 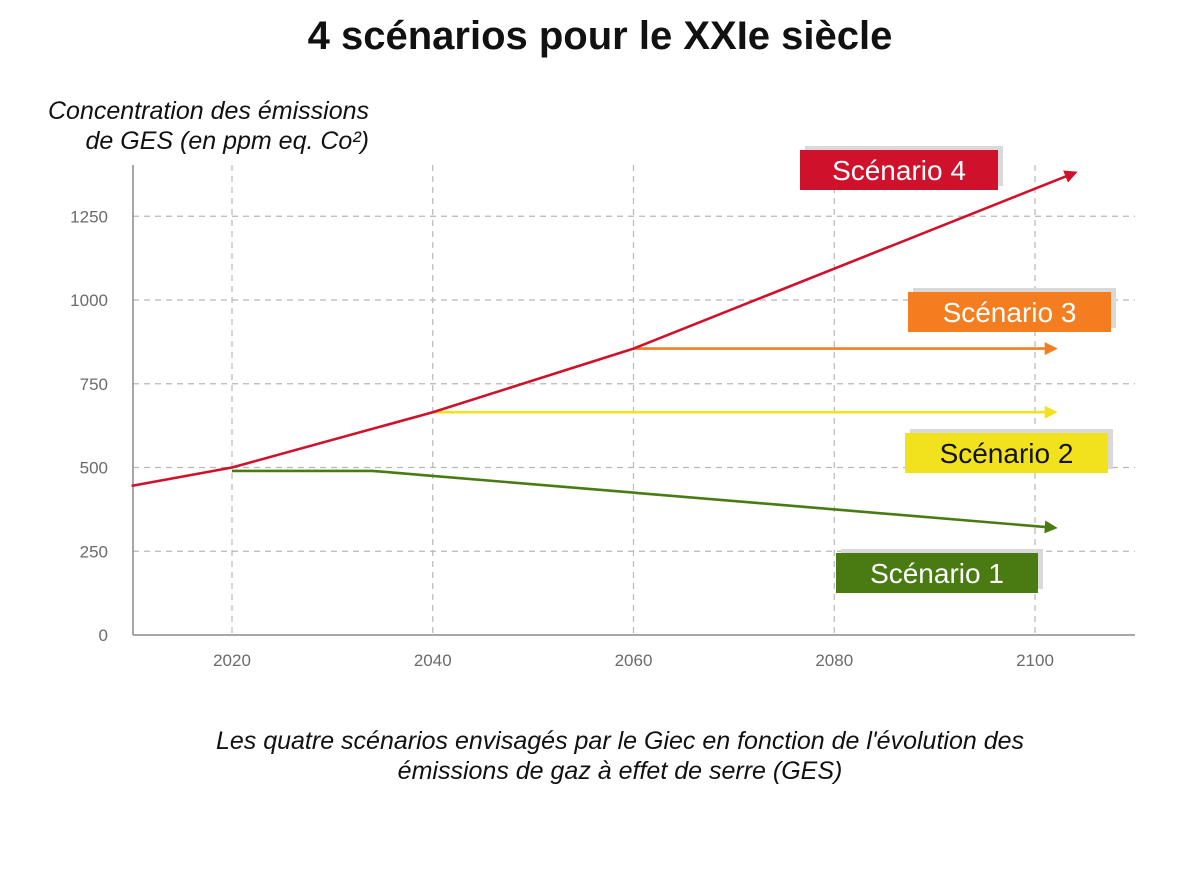 What do you see at coordinates (94, 551) in the screenshot?
I see `y-tick-label: 250` at bounding box center [94, 551].